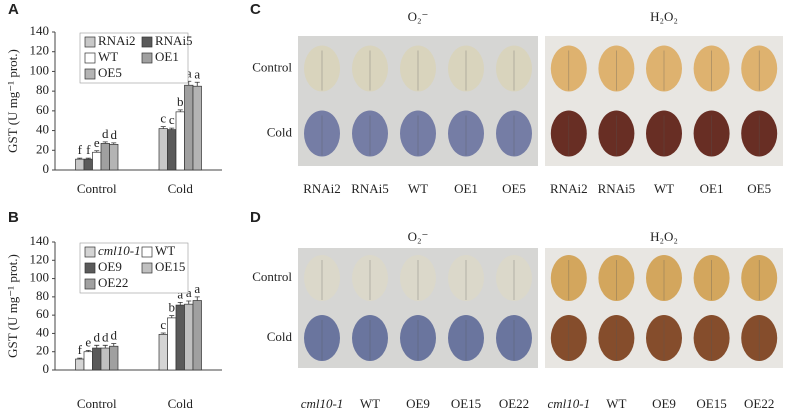 The width and height of the screenshot is (795, 413). Describe the element at coordinates (13, 9) in the screenshot. I see `panel-letter: A` at that location.